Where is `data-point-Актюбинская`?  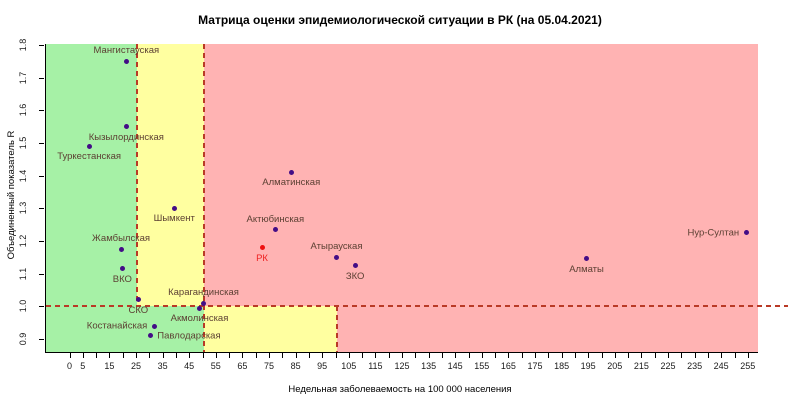 data-point-Актюбинская is located at coordinates (275, 230).